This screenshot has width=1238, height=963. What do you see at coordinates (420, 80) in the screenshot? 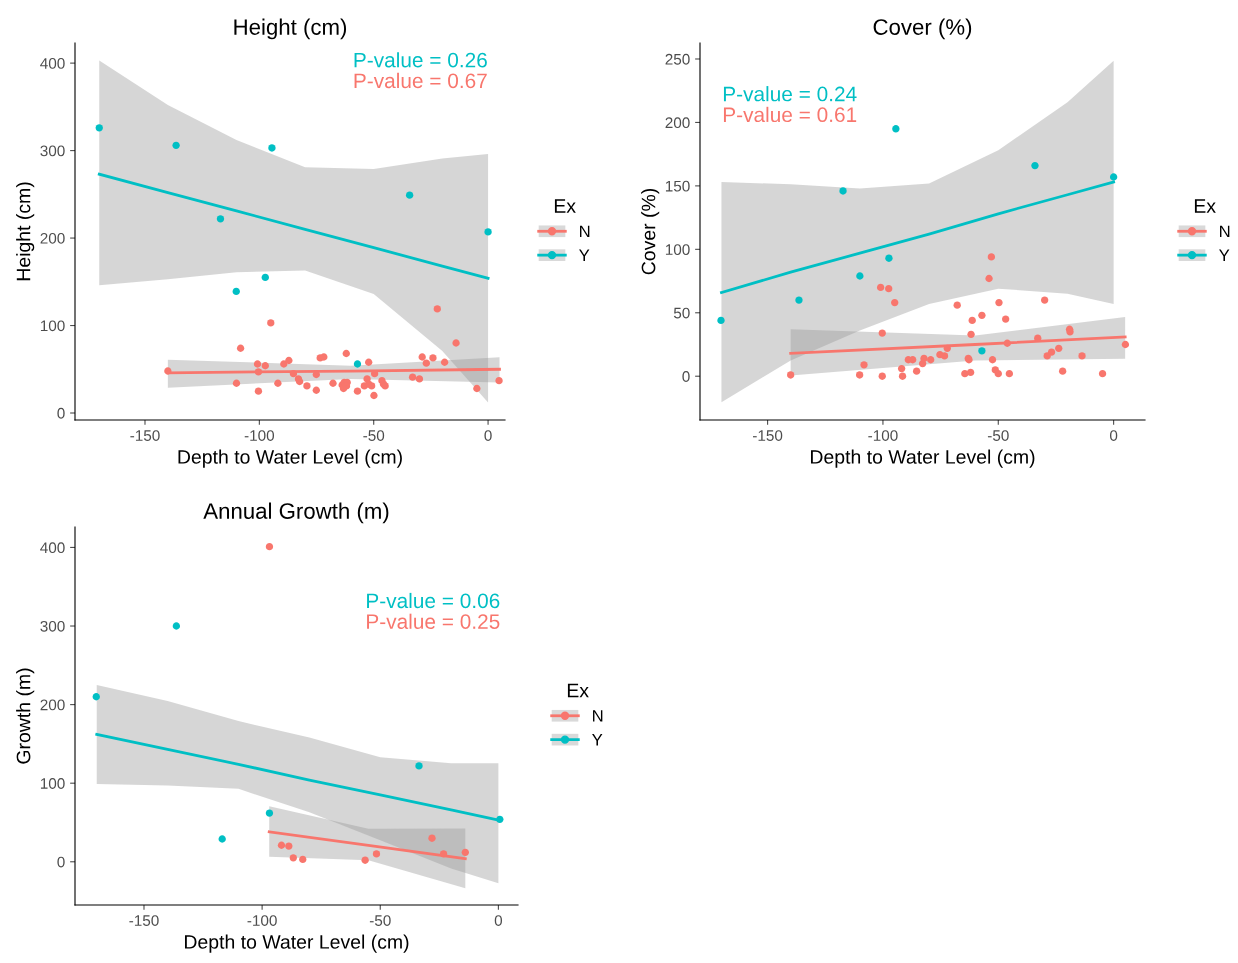
I see `annotation: P-value = 0.67` at bounding box center [420, 80].